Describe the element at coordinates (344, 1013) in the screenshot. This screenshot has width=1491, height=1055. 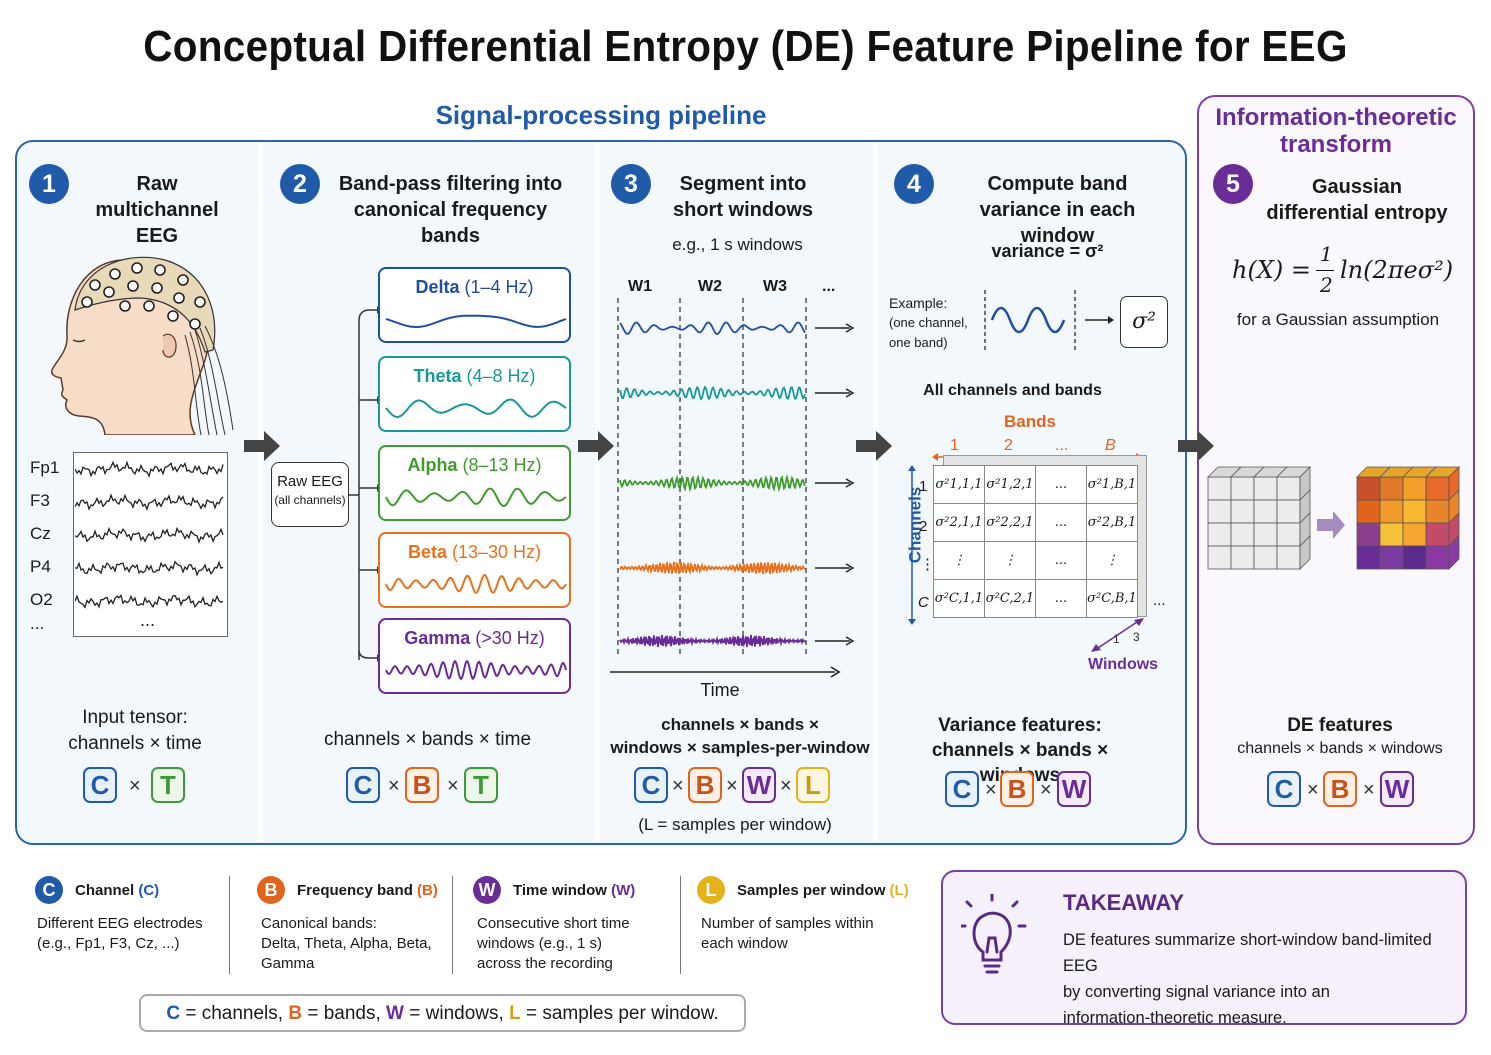
I see `summary-b-text: = bands,` at that location.